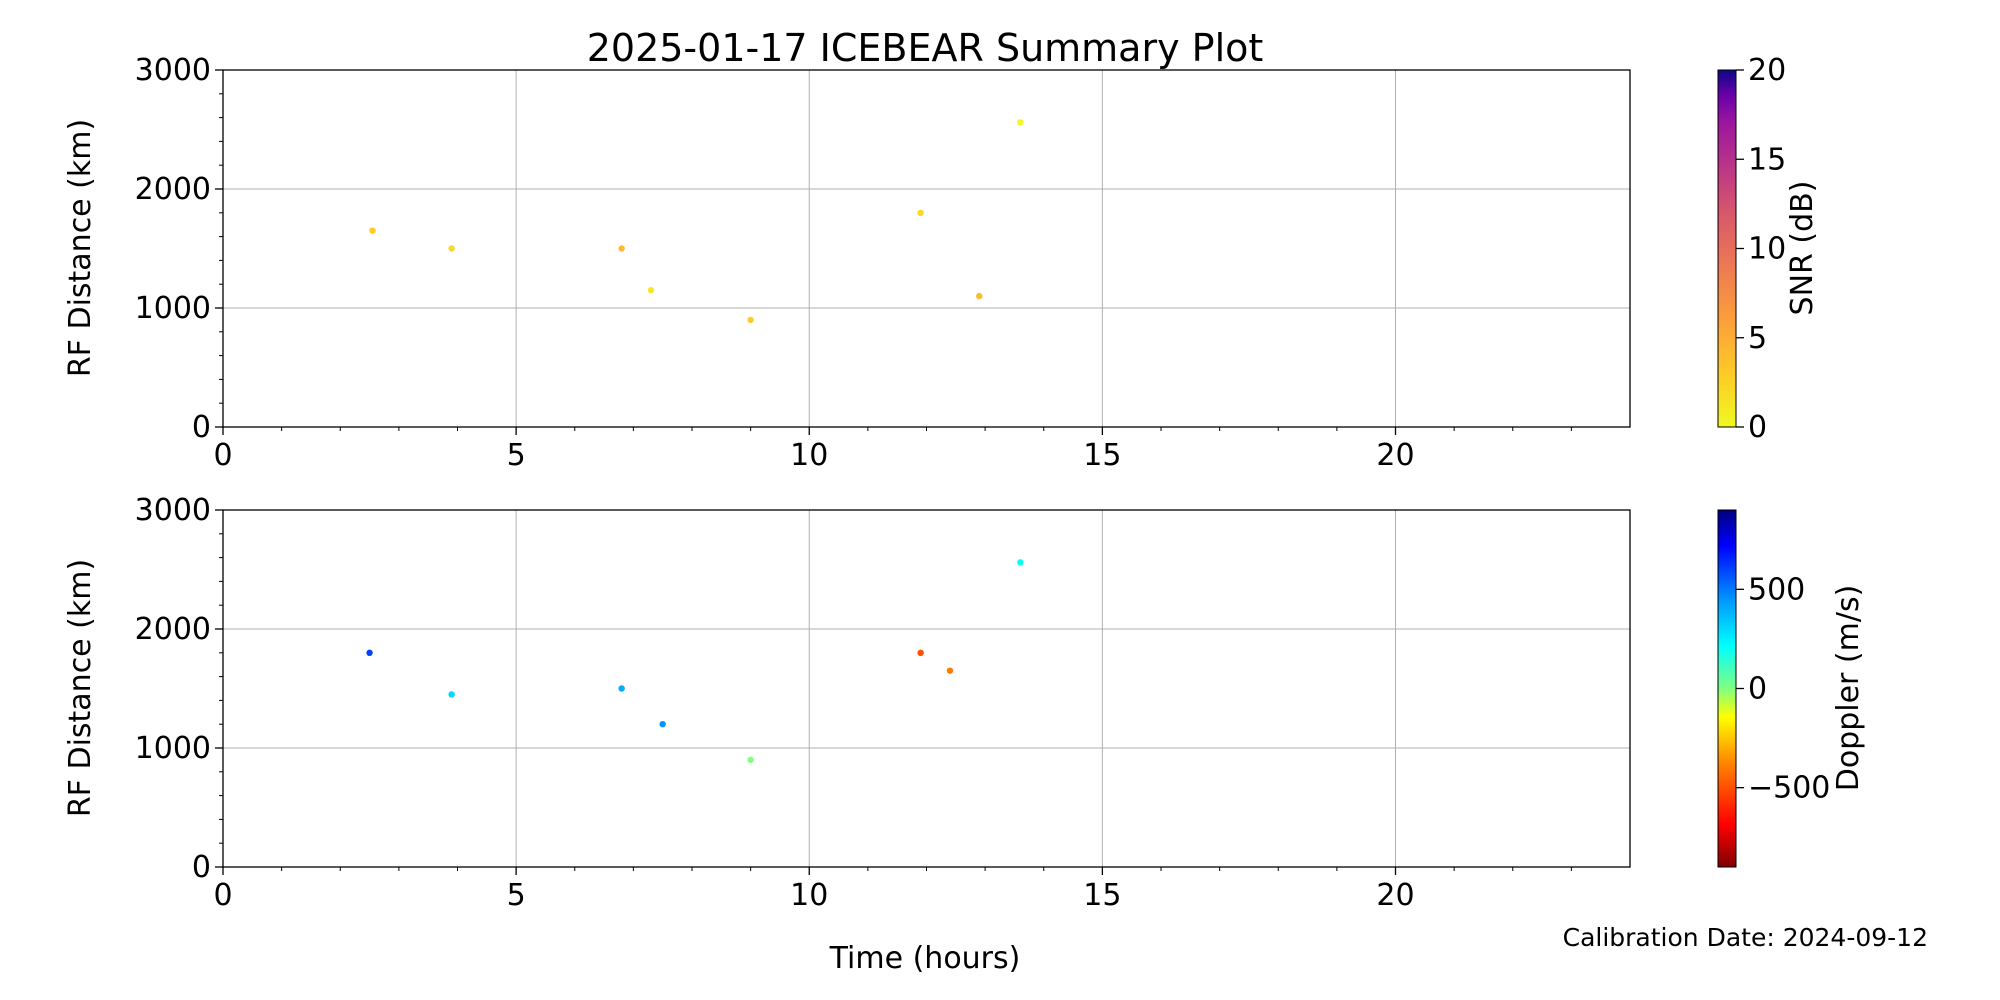 The height and width of the screenshot is (1000, 2000). Describe the element at coordinates (1727, 688) in the screenshot. I see `doppler-colorbar` at that location.